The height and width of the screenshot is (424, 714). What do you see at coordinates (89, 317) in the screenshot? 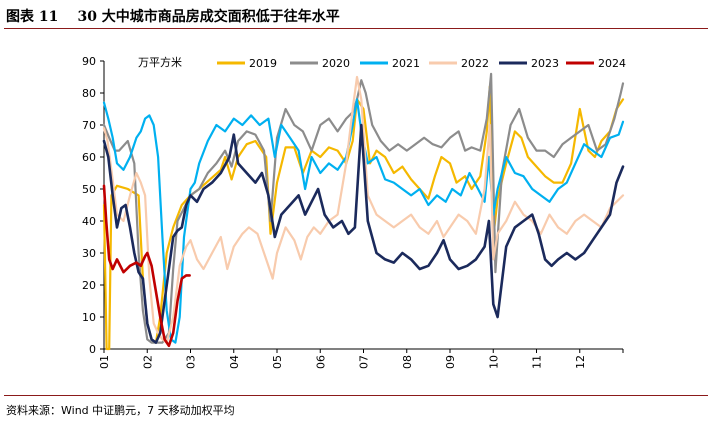
I see `y-tick-label: 10` at bounding box center [89, 317].